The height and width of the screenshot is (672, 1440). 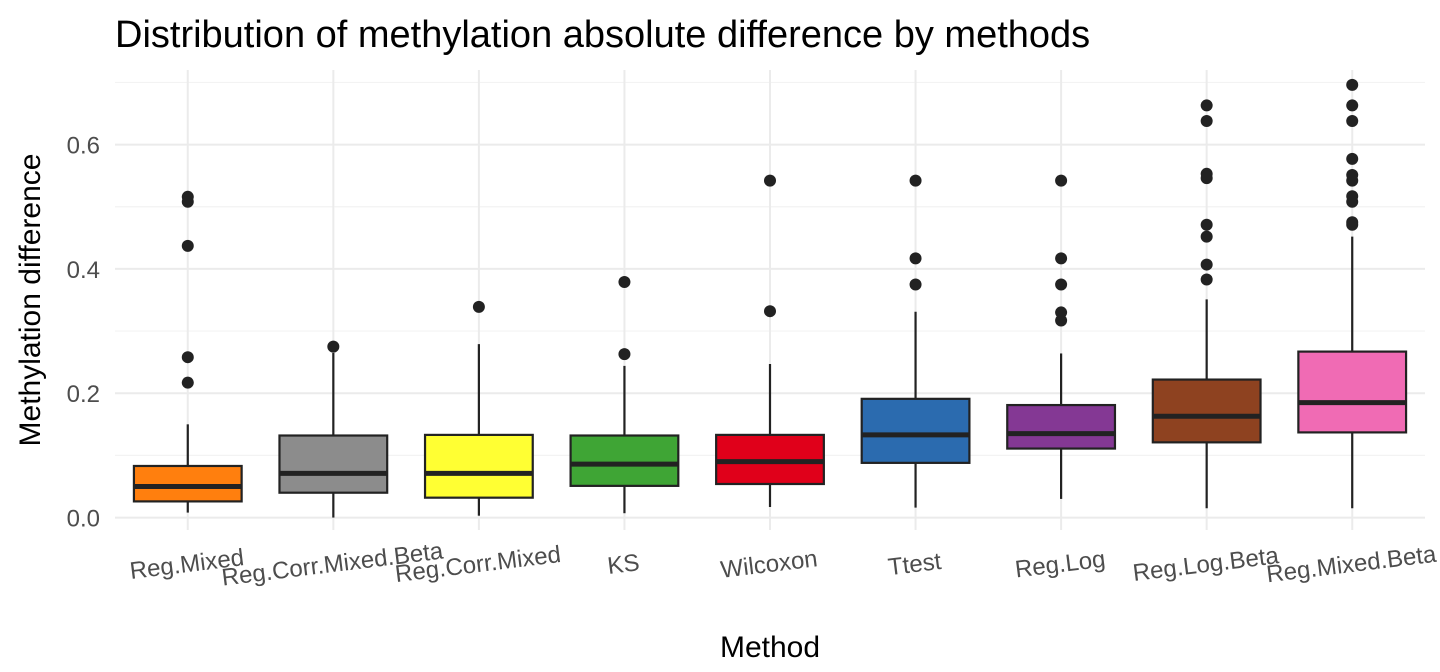 What do you see at coordinates (83, 333) in the screenshot?
I see `y-axis-ticks: 0.0 0.2 0.4 0.6` at bounding box center [83, 333].